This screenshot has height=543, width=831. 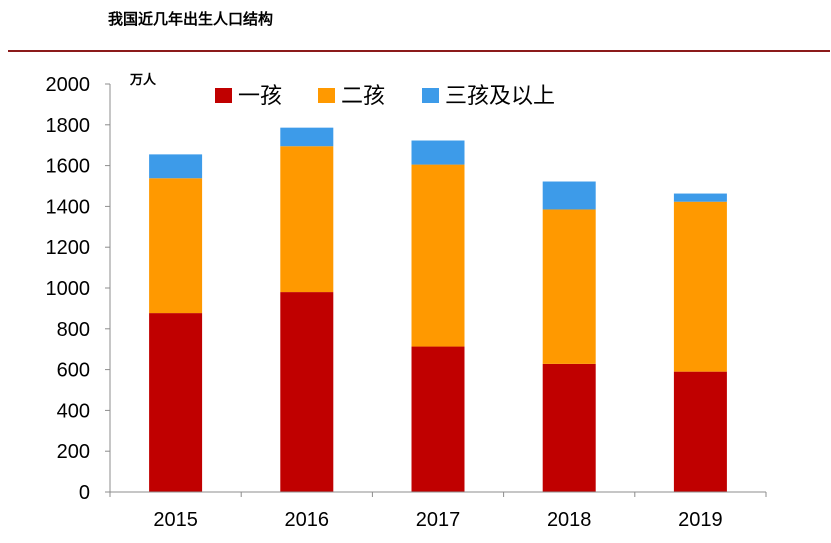 What do you see at coordinates (68, 85) in the screenshot?
I see `y-tick-label: 2000` at bounding box center [68, 85].